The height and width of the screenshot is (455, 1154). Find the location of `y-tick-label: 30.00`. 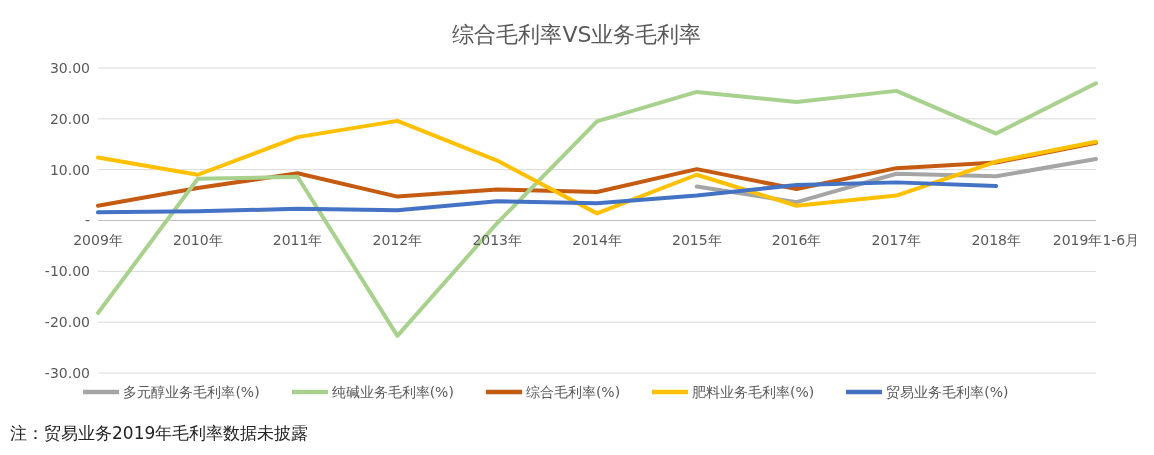

y-tick-label: 30.00 is located at coordinates (69, 67).